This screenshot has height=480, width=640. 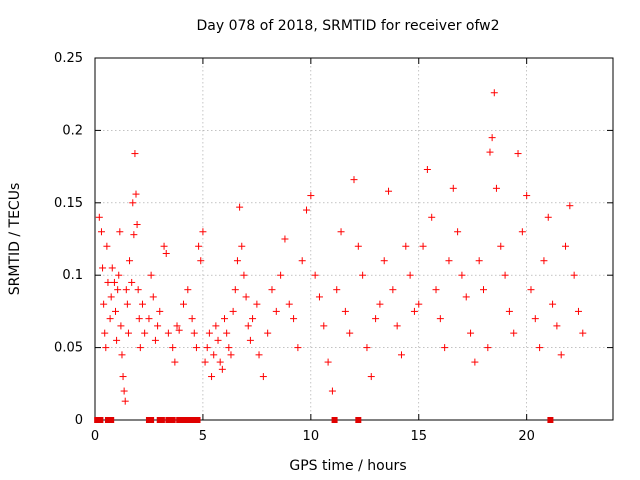 What do you see at coordinates (72, 275) in the screenshot?
I see `y-tick-label: 0.1` at bounding box center [72, 275].